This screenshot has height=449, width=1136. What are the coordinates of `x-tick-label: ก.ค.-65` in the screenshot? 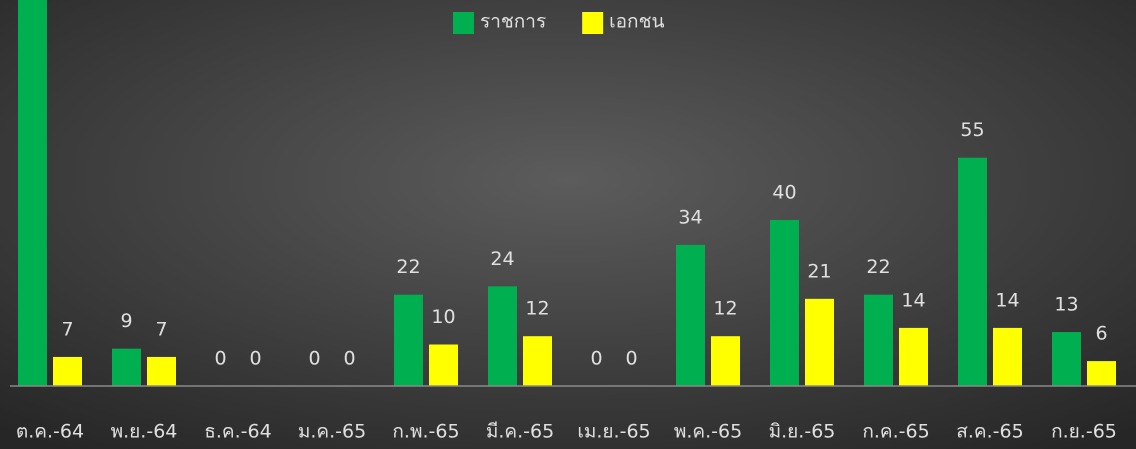 It's located at (895, 432).